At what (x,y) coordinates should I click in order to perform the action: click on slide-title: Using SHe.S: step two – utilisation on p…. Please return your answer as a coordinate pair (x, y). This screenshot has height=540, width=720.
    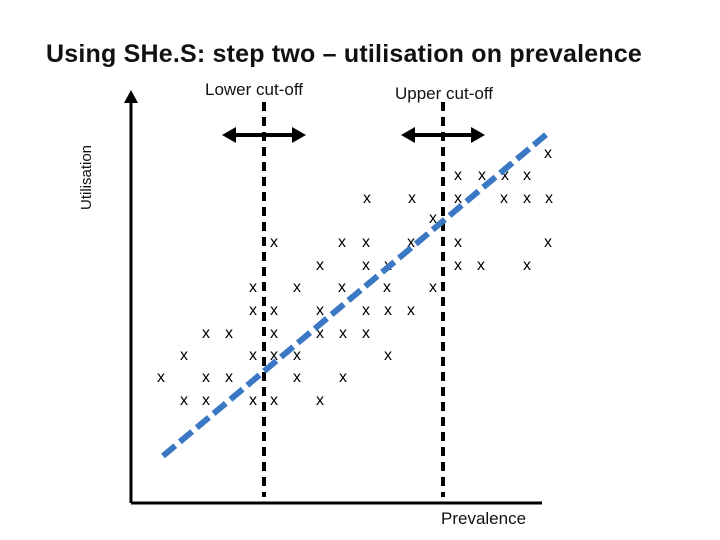
    Looking at the image, I should click on (344, 54).